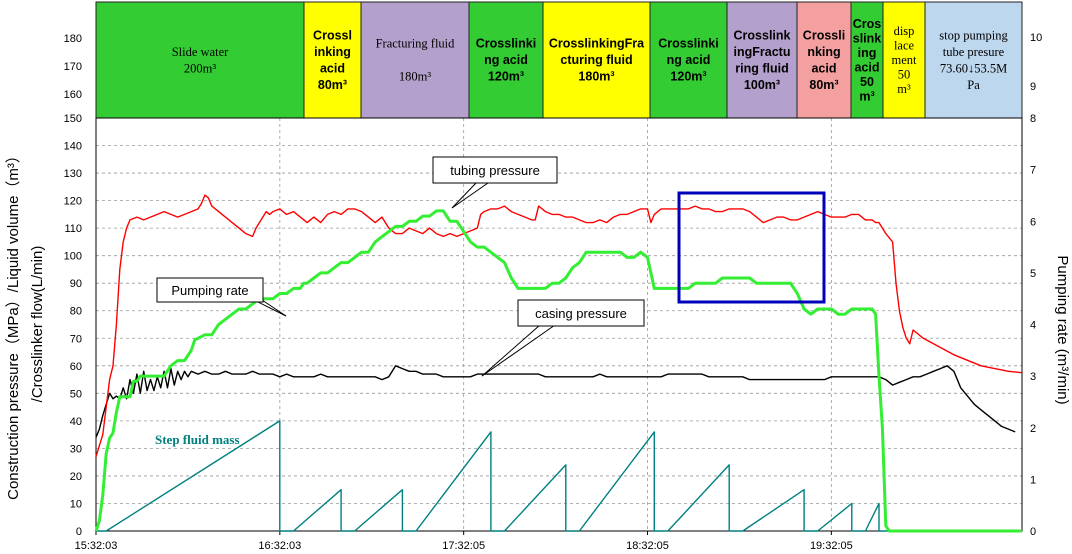 This screenshot has width=1072, height=554. Describe the element at coordinates (76, 312) in the screenshot. I see `y-left-tick-label: 80` at that location.